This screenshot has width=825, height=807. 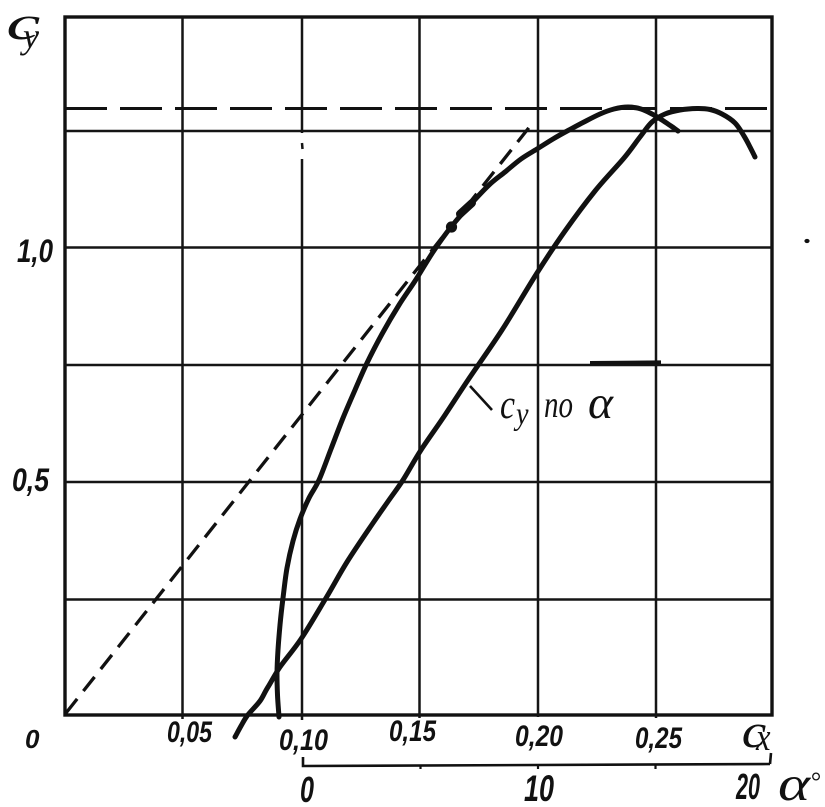 What do you see at coordinates (558, 405) in the screenshot?
I see `svg-text: по` at bounding box center [558, 405].